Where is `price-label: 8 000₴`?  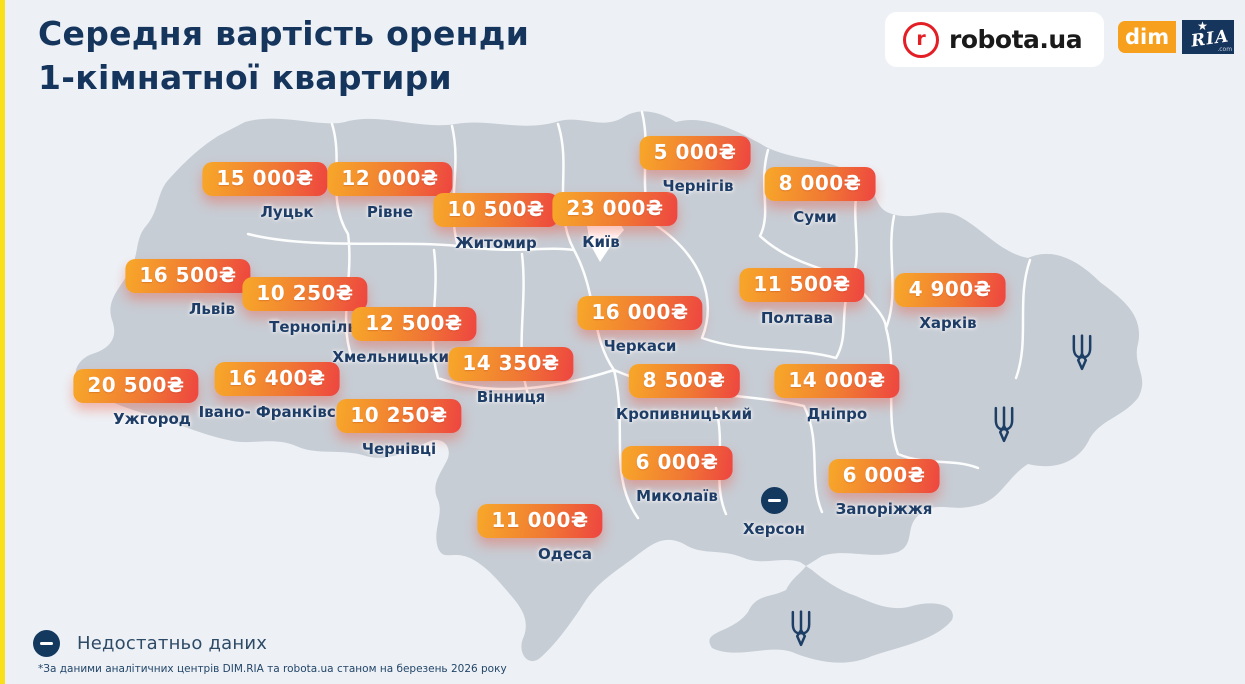 price-label: 8 000₴ is located at coordinates (820, 183).